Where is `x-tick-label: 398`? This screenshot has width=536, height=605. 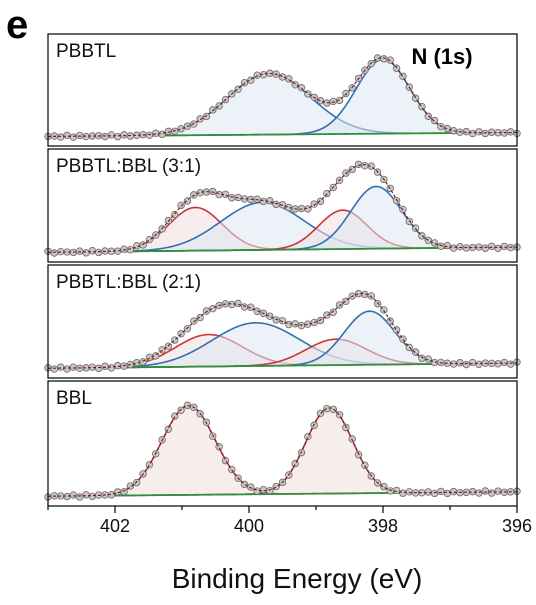 x-tick-label: 398 is located at coordinates (383, 526).